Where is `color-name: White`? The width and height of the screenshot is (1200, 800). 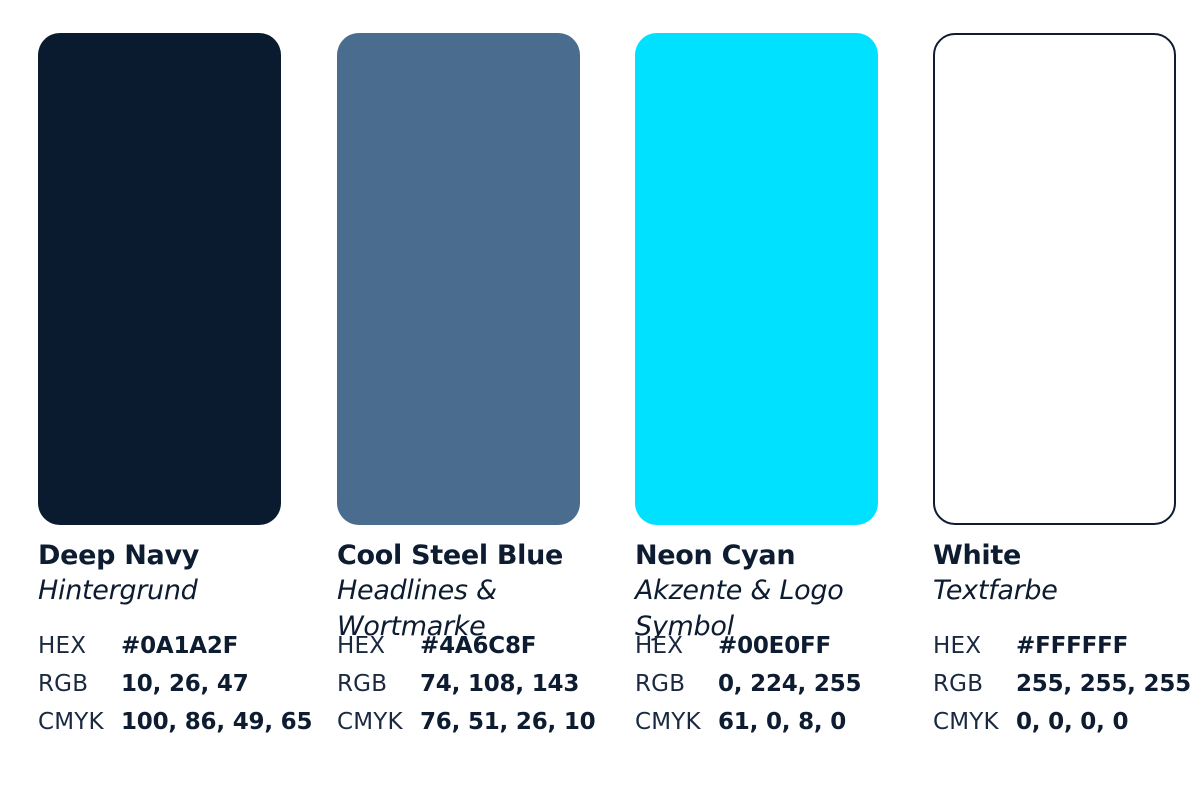
color-name: White is located at coordinates (977, 555).